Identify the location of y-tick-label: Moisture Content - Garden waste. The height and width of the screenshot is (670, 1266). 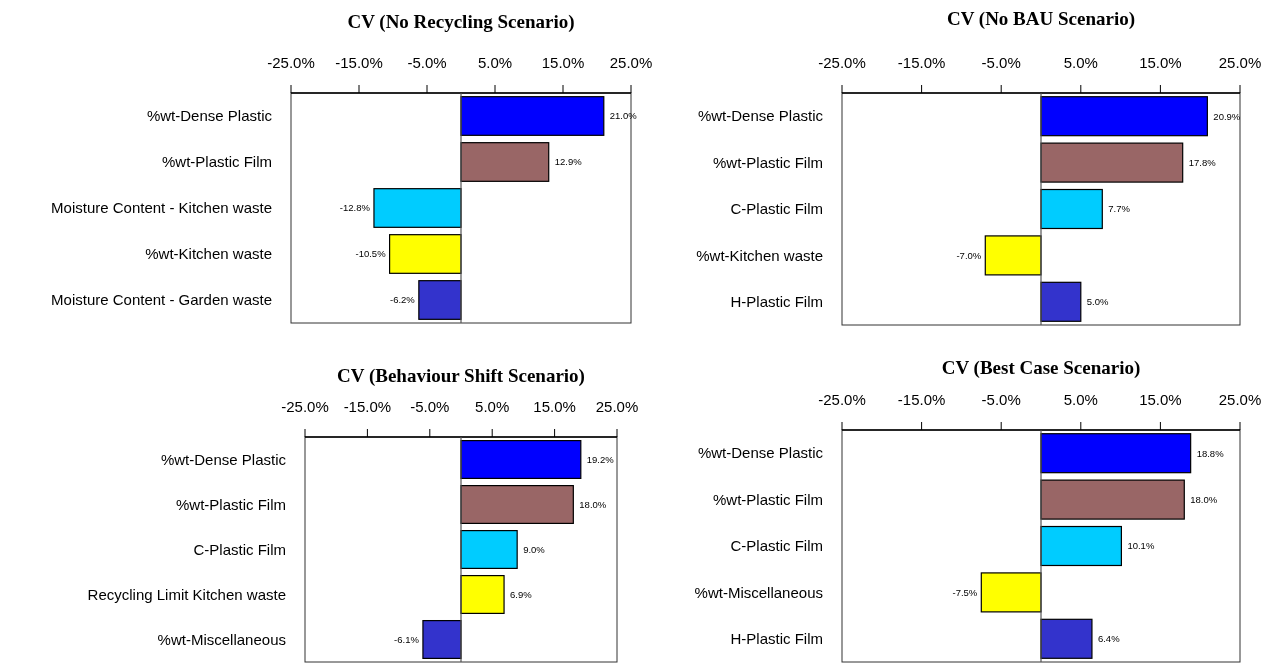
(161, 300).